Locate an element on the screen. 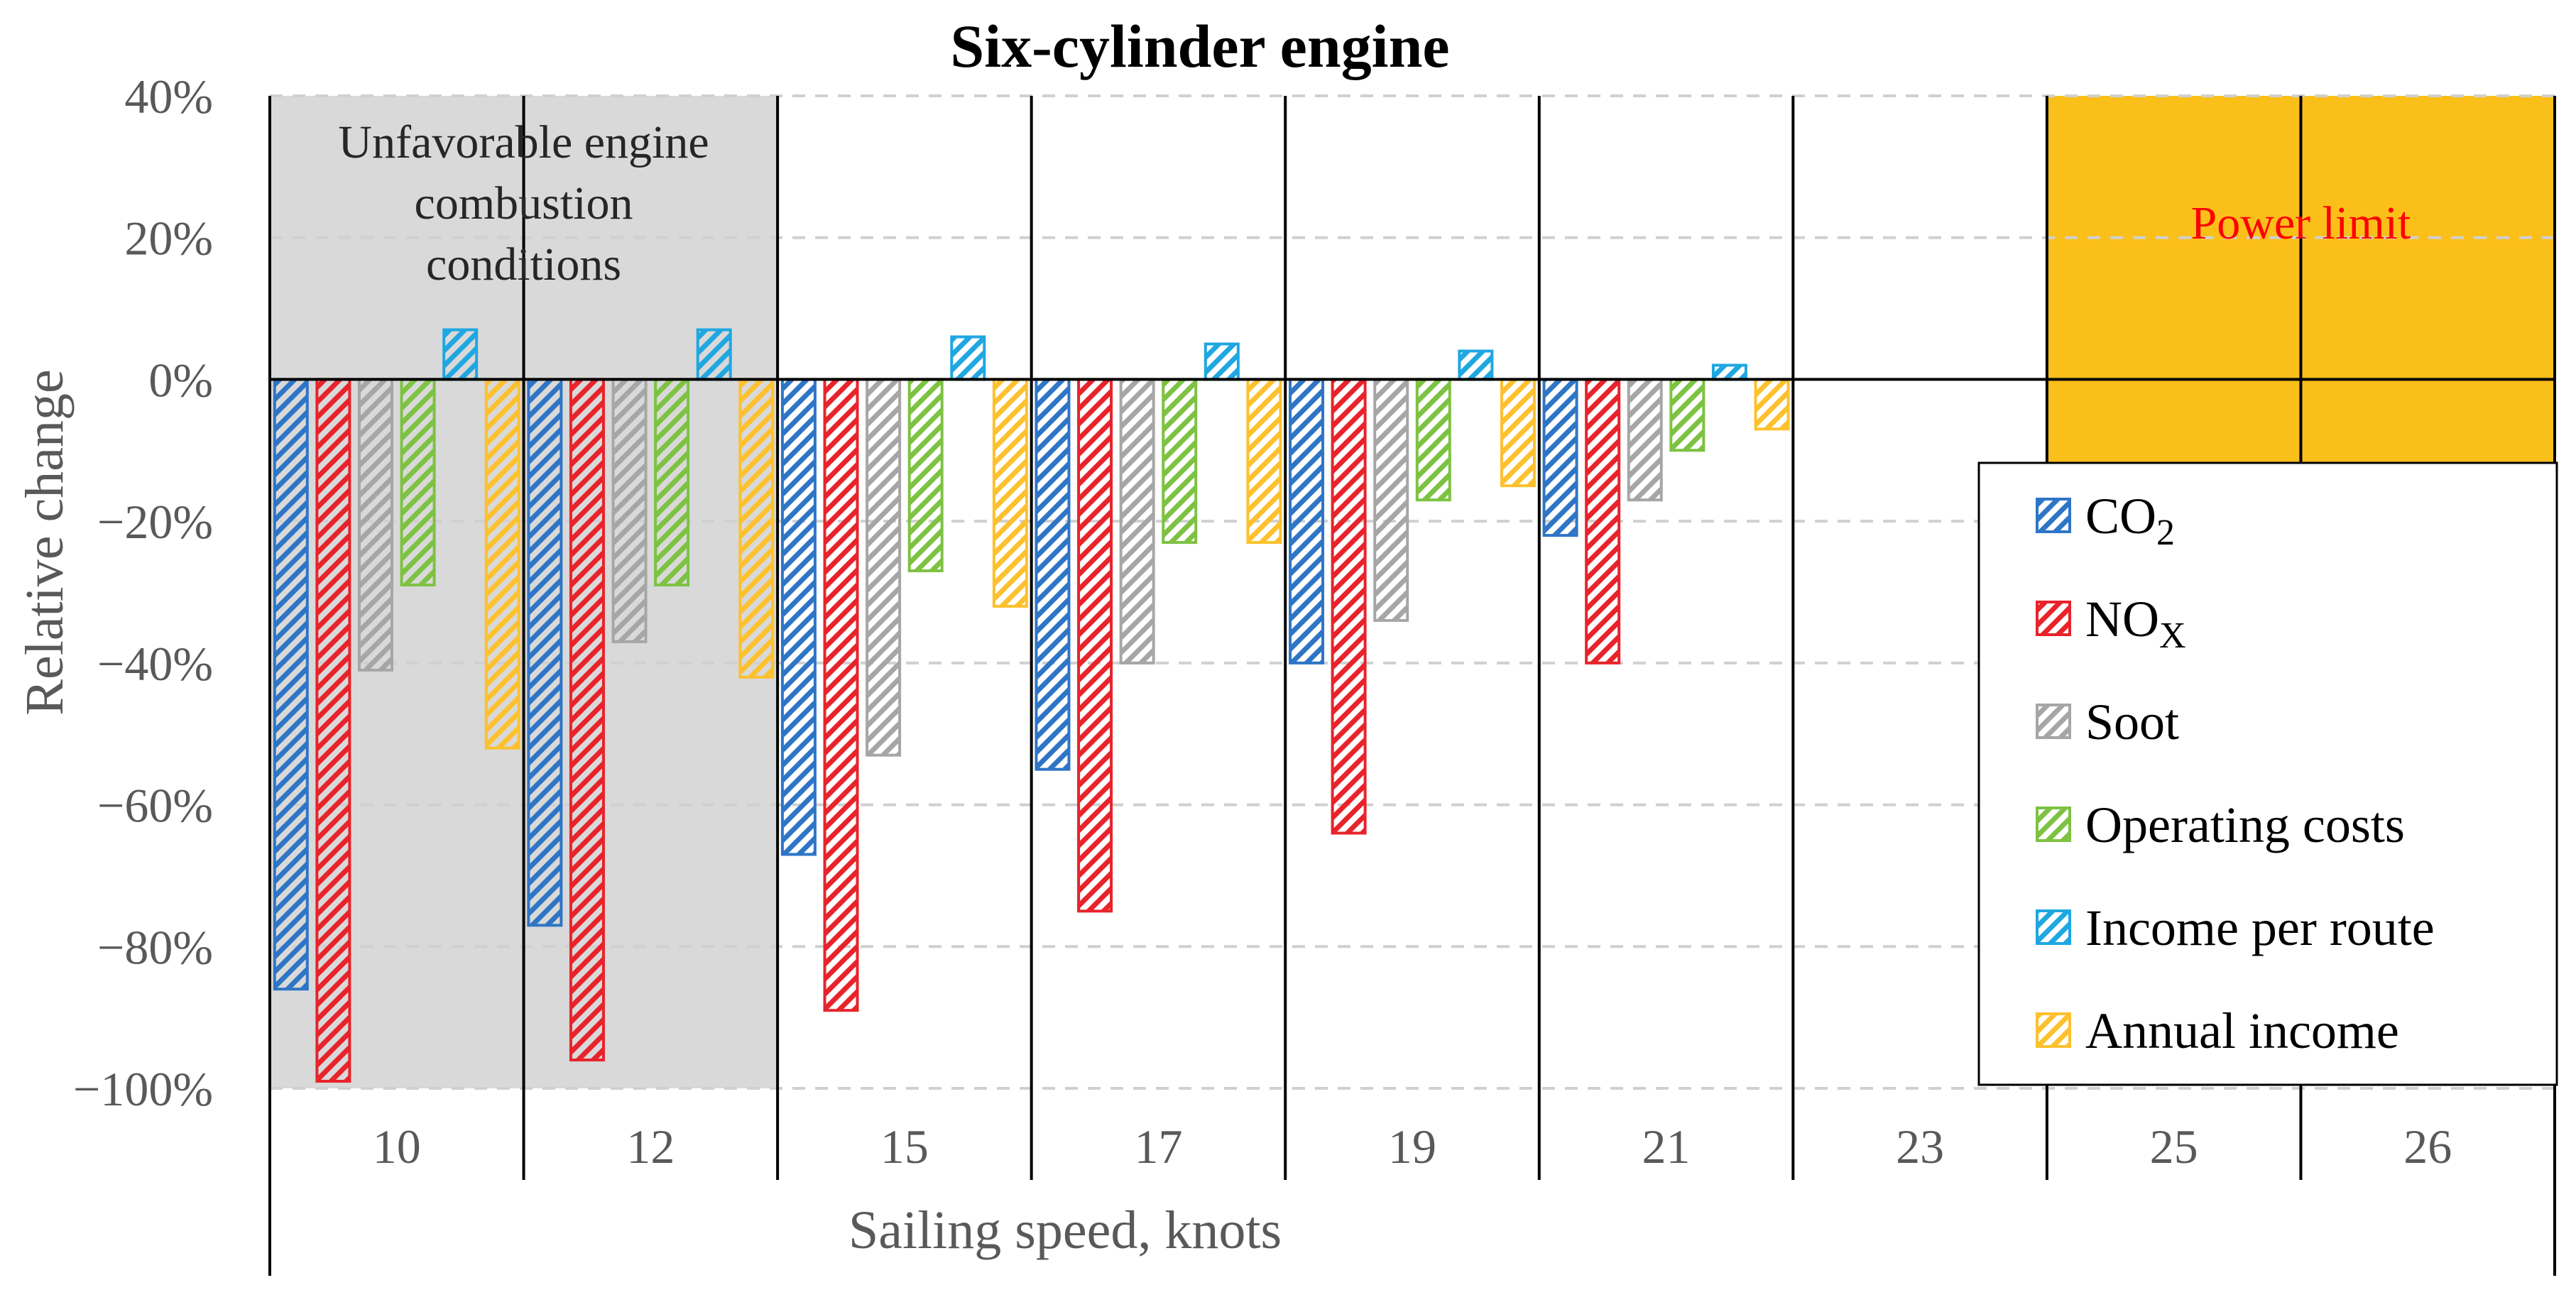  unfavorable-zone-label-line: conditions is located at coordinates (523, 264).